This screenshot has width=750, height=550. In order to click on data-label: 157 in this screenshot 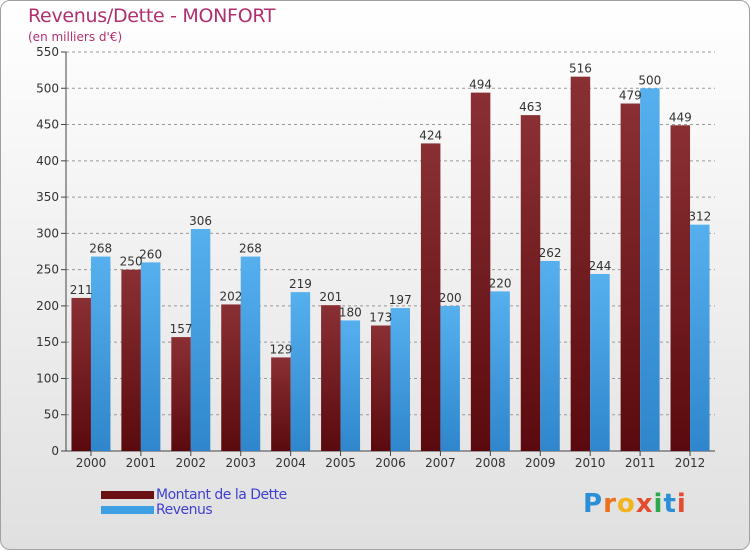, I will do `click(181, 329)`.